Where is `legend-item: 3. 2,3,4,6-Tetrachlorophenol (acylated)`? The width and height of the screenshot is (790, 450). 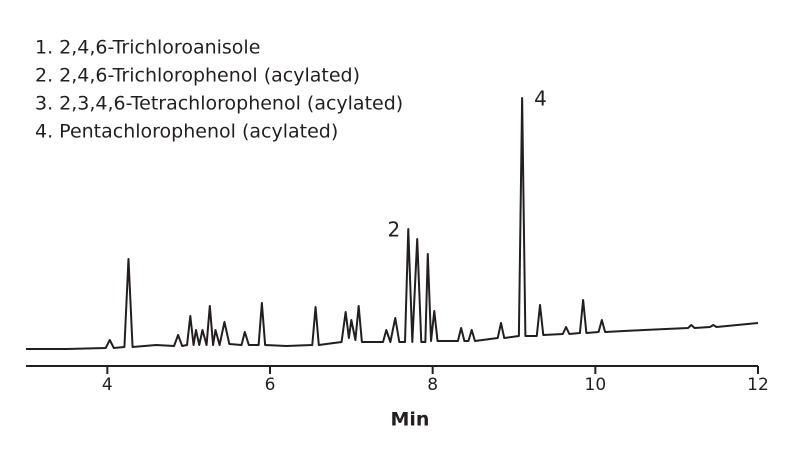
legend-item: 3. 2,3,4,6-Tetrachlorophenol (acylated) is located at coordinates (219, 104).